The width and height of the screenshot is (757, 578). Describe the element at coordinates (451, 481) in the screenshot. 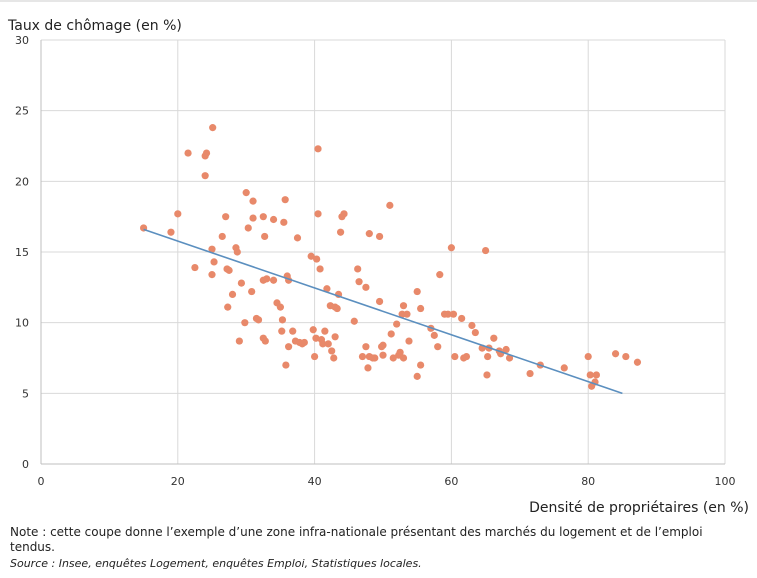

I see `x-tick-label: 60` at that location.